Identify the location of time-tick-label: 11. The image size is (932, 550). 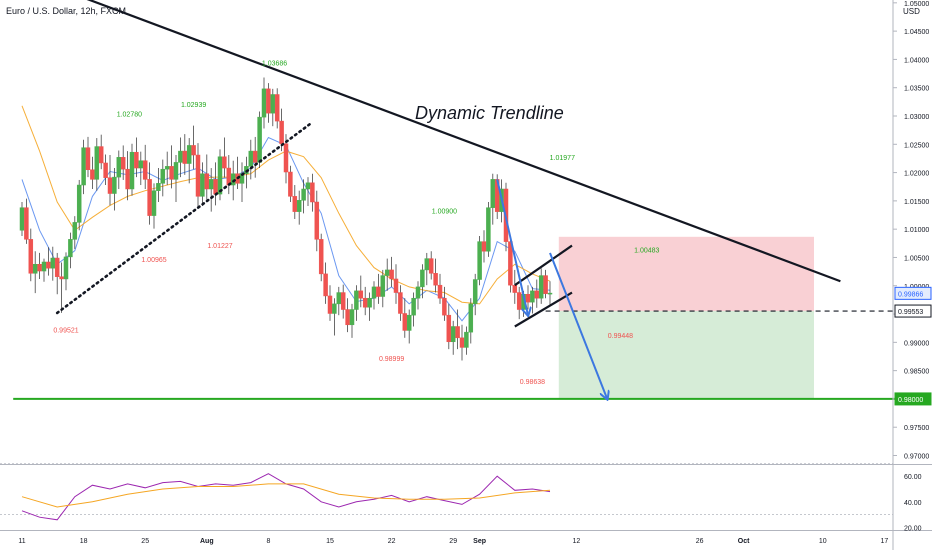
(21, 541).